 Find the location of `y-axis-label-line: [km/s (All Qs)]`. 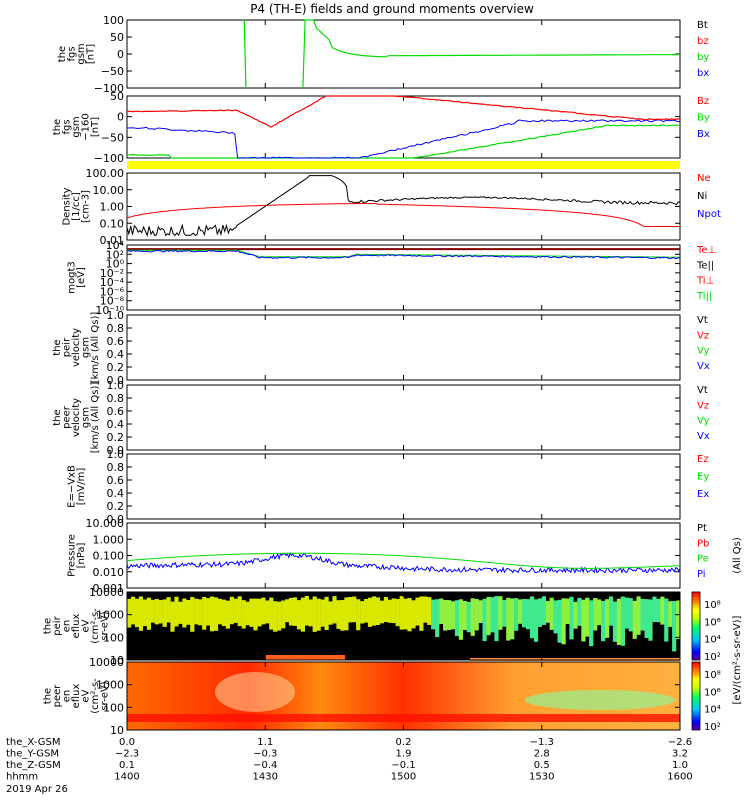

y-axis-label-line: [km/s (All Qs)] is located at coordinates (95, 348).